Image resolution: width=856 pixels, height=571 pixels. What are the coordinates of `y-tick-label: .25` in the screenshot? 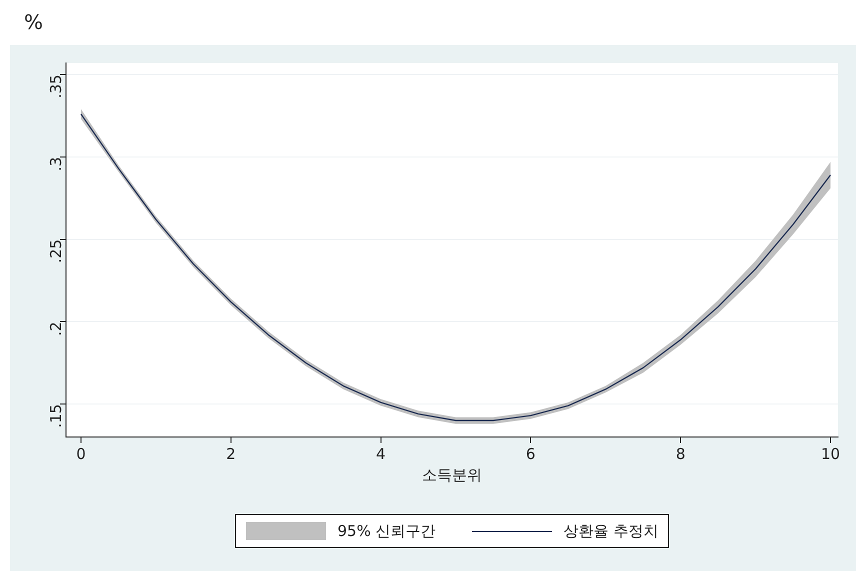 It's located at (55, 251).